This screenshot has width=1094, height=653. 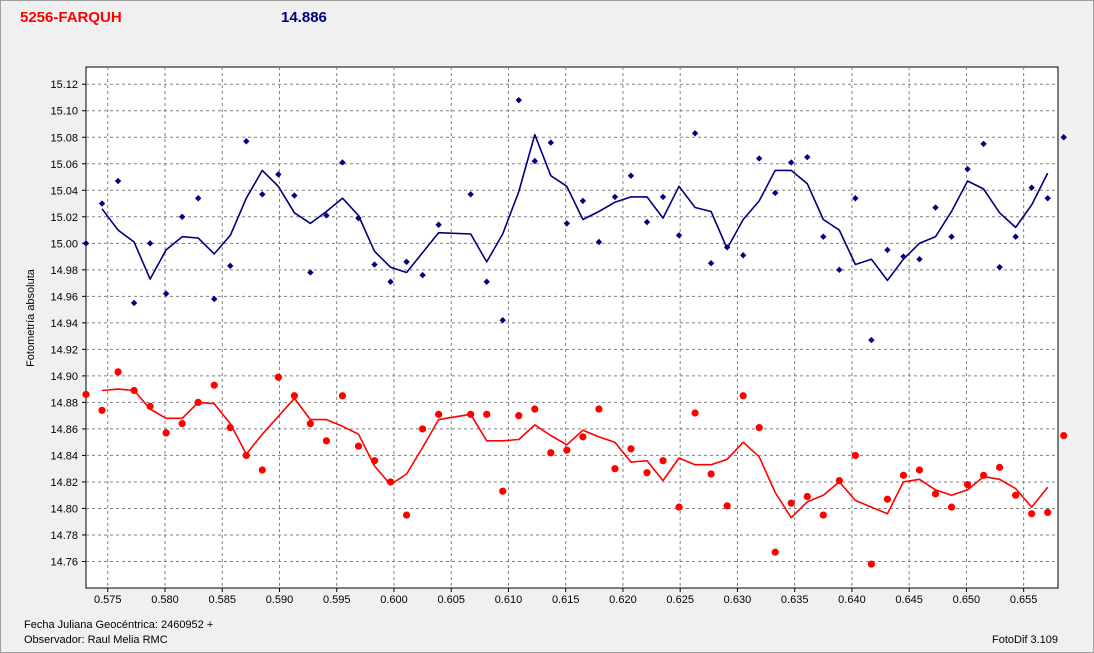 I want to click on observer-label: Observador: Raul Melia RMC, so click(x=96, y=640).